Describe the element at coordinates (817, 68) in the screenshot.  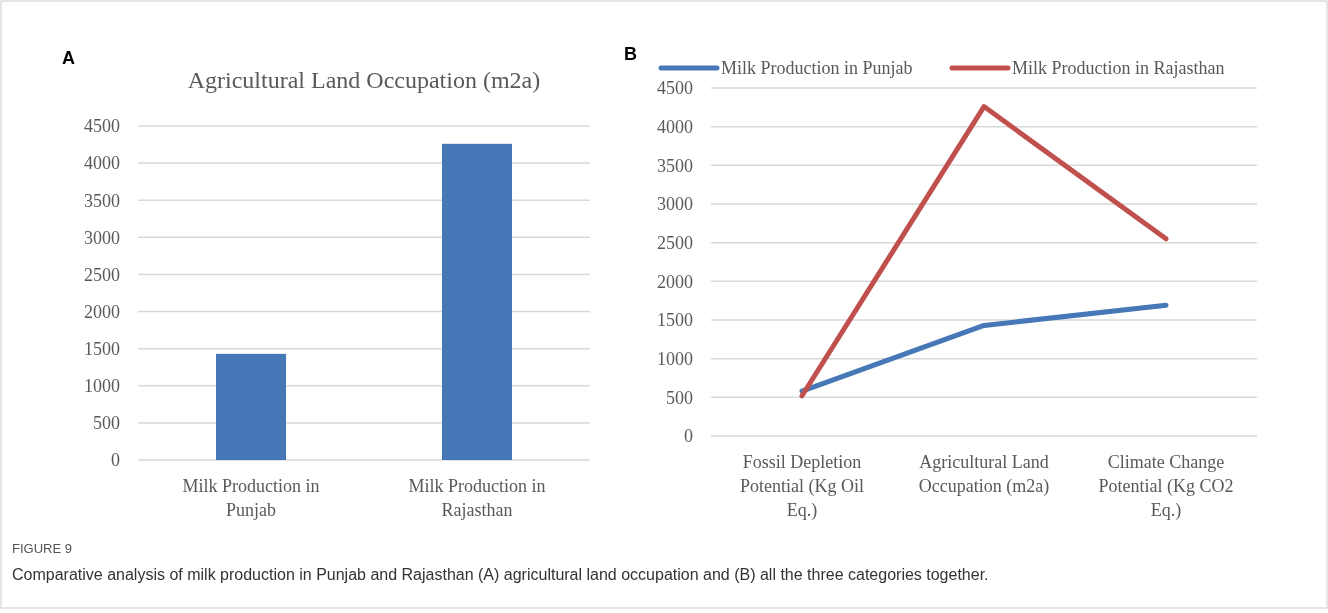
I see `legend-label: Milk Production in Punjab` at that location.